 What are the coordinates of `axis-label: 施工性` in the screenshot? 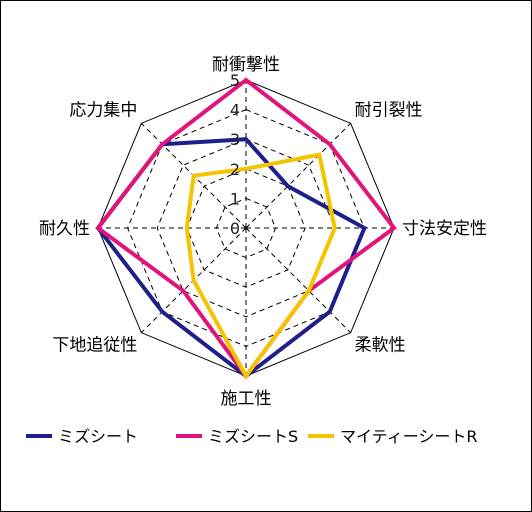 It's located at (246, 399).